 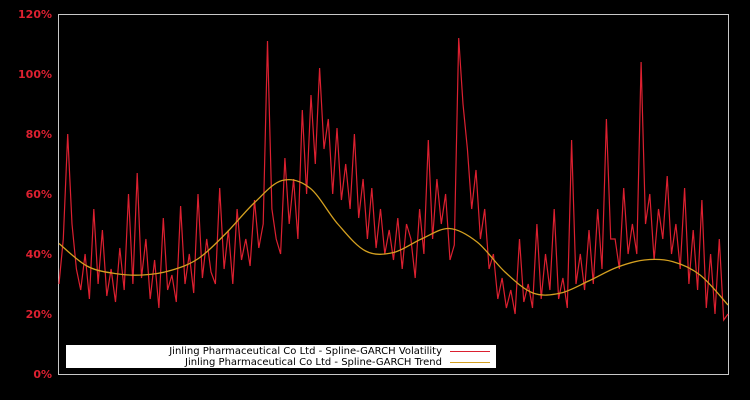 What do you see at coordinates (470, 351) in the screenshot?
I see `legend-swatch-red` at bounding box center [470, 351].